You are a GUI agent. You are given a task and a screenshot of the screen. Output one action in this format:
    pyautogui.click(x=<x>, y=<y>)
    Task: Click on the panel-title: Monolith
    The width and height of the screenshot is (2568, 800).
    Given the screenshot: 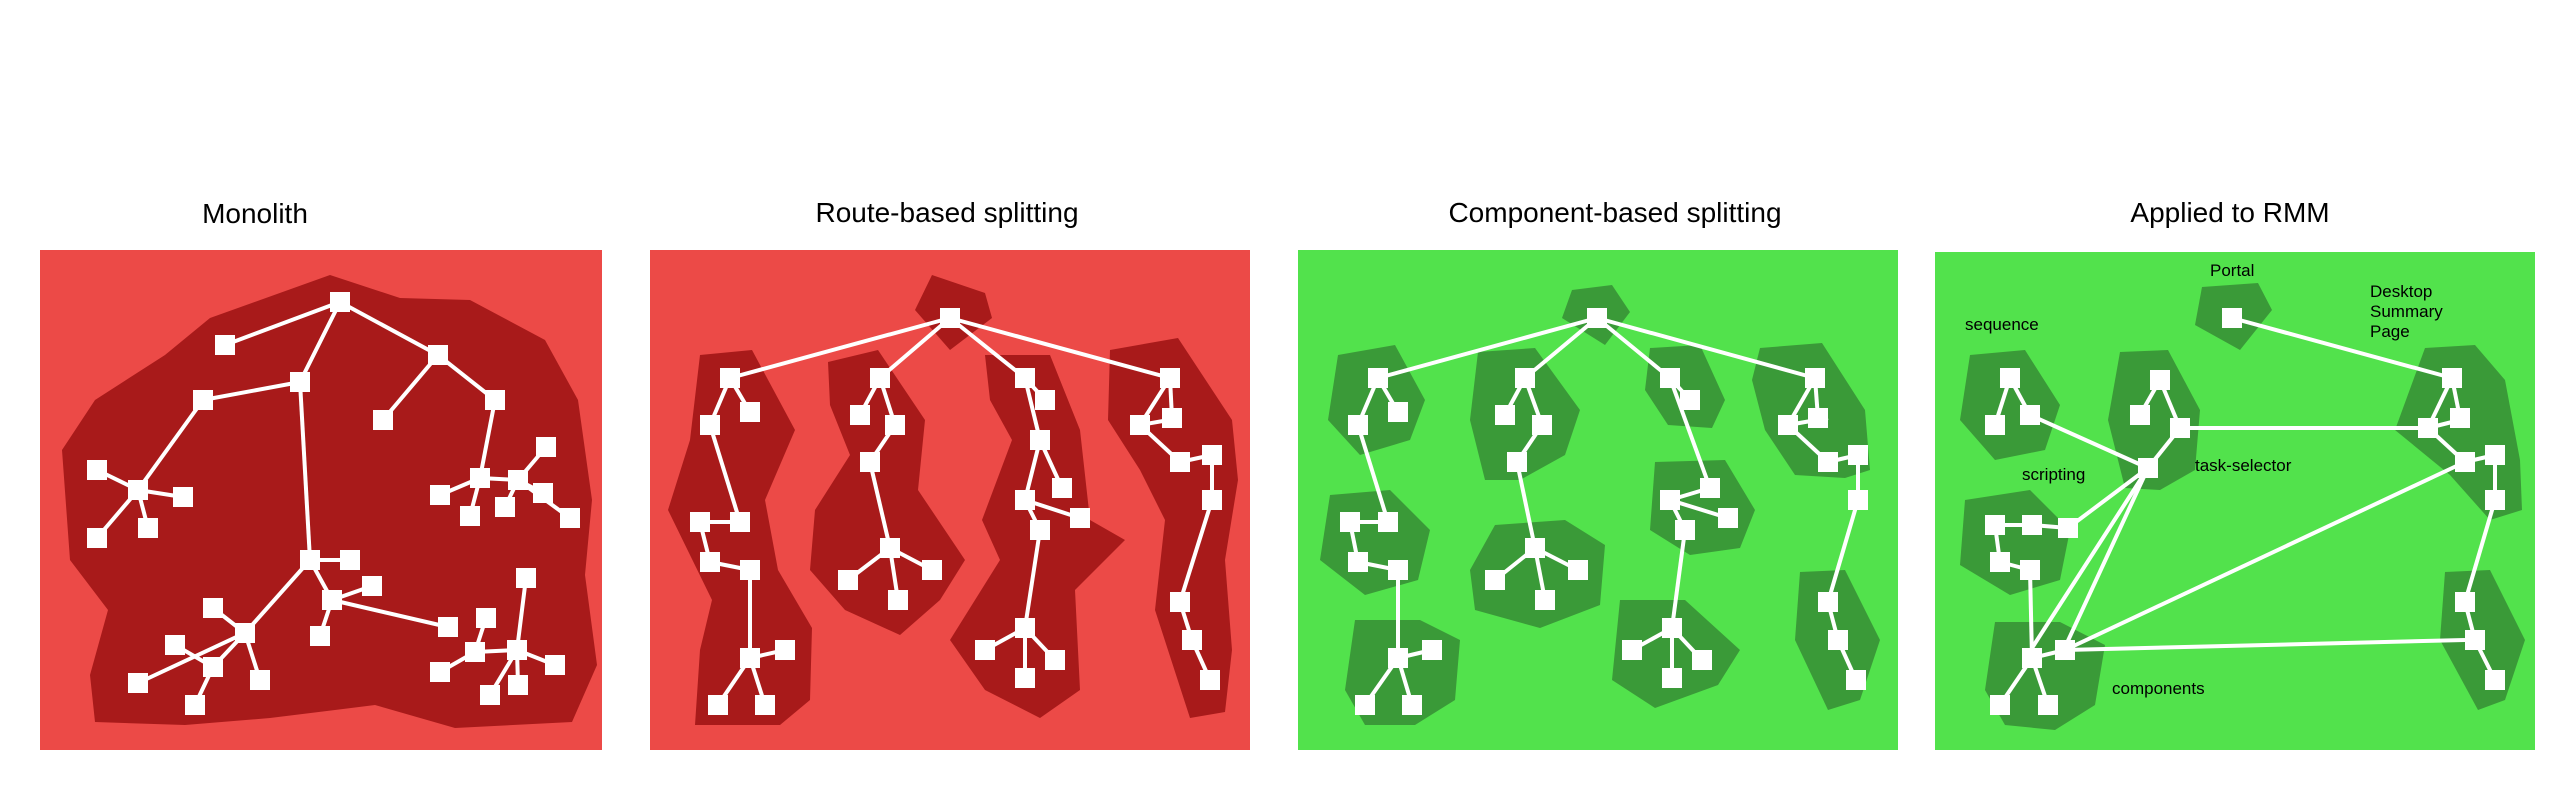 What is the action you would take?
    pyautogui.click(x=255, y=213)
    